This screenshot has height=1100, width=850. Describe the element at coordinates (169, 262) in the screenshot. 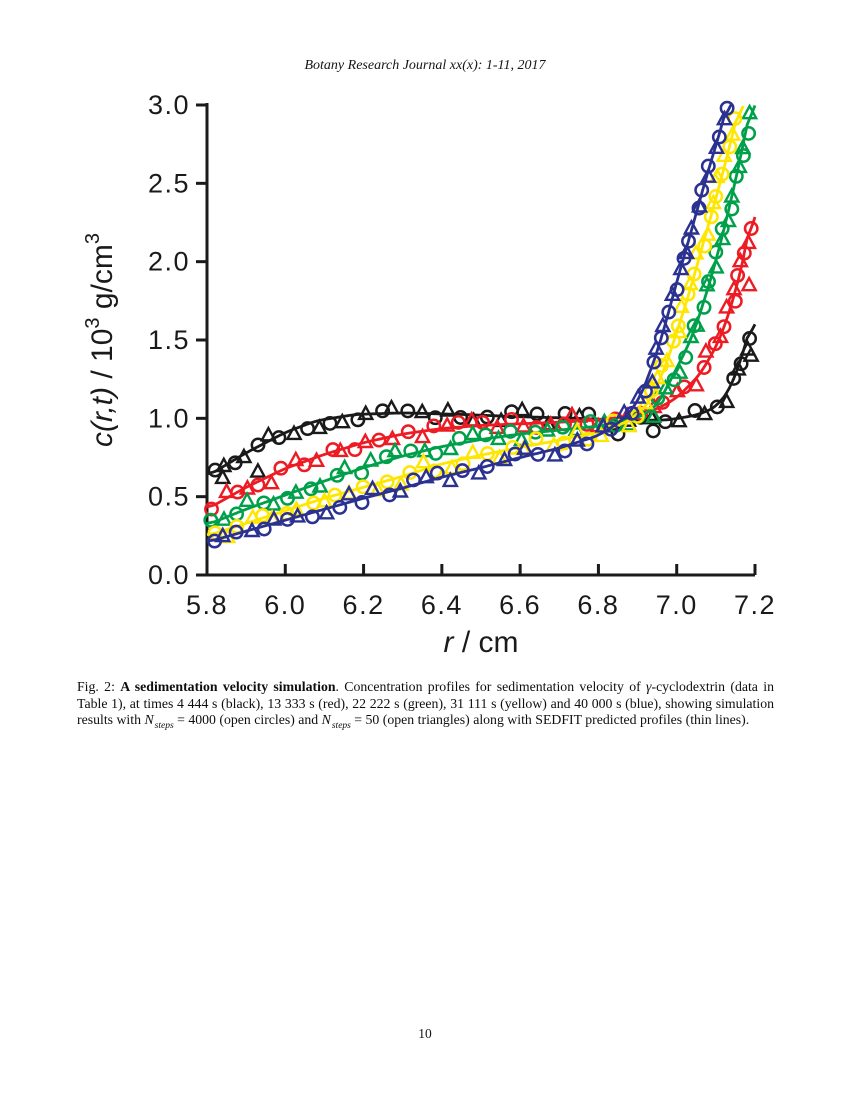

I see `y-tick-label: 2.0` at that location.